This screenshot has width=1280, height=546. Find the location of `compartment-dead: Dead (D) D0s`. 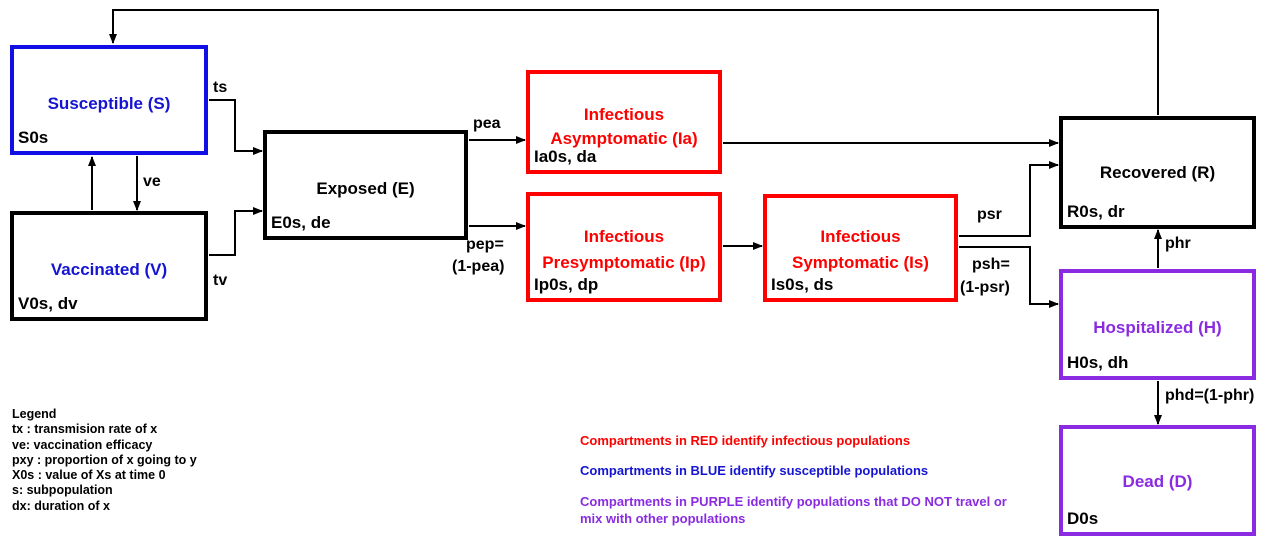

compartment-dead: Dead (D) D0s is located at coordinates (1157, 480).